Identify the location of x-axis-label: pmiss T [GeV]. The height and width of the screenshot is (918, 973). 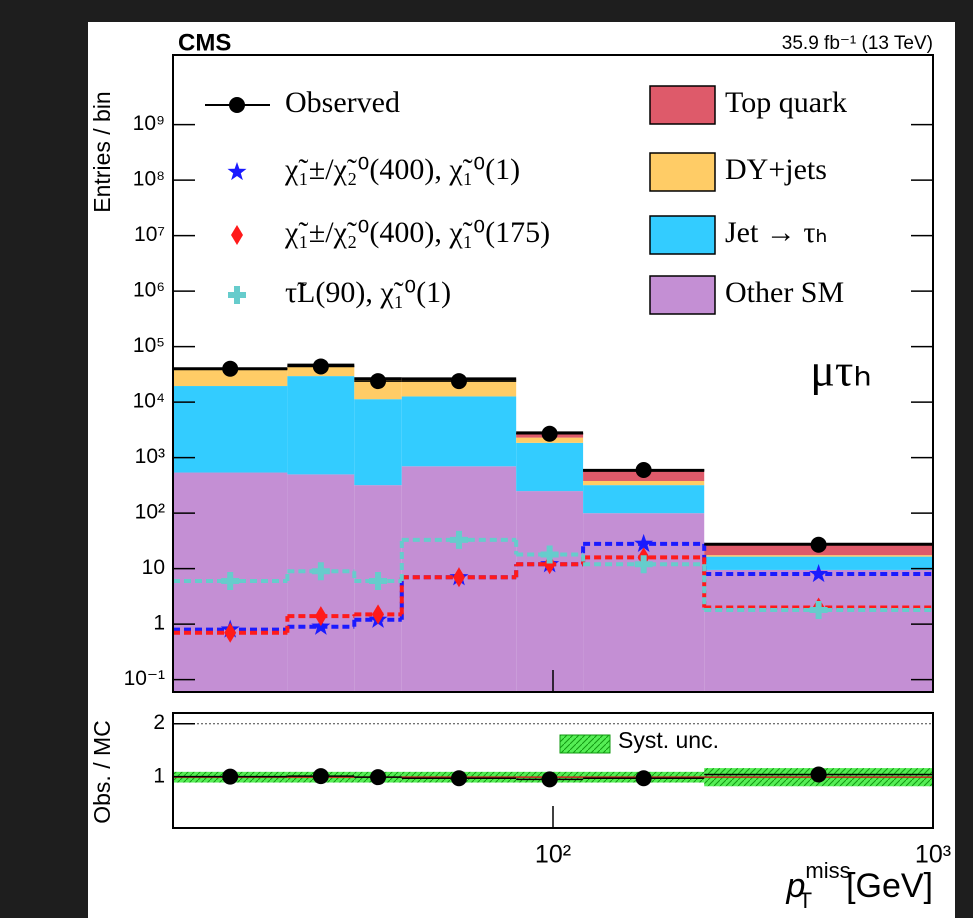
(859, 885).